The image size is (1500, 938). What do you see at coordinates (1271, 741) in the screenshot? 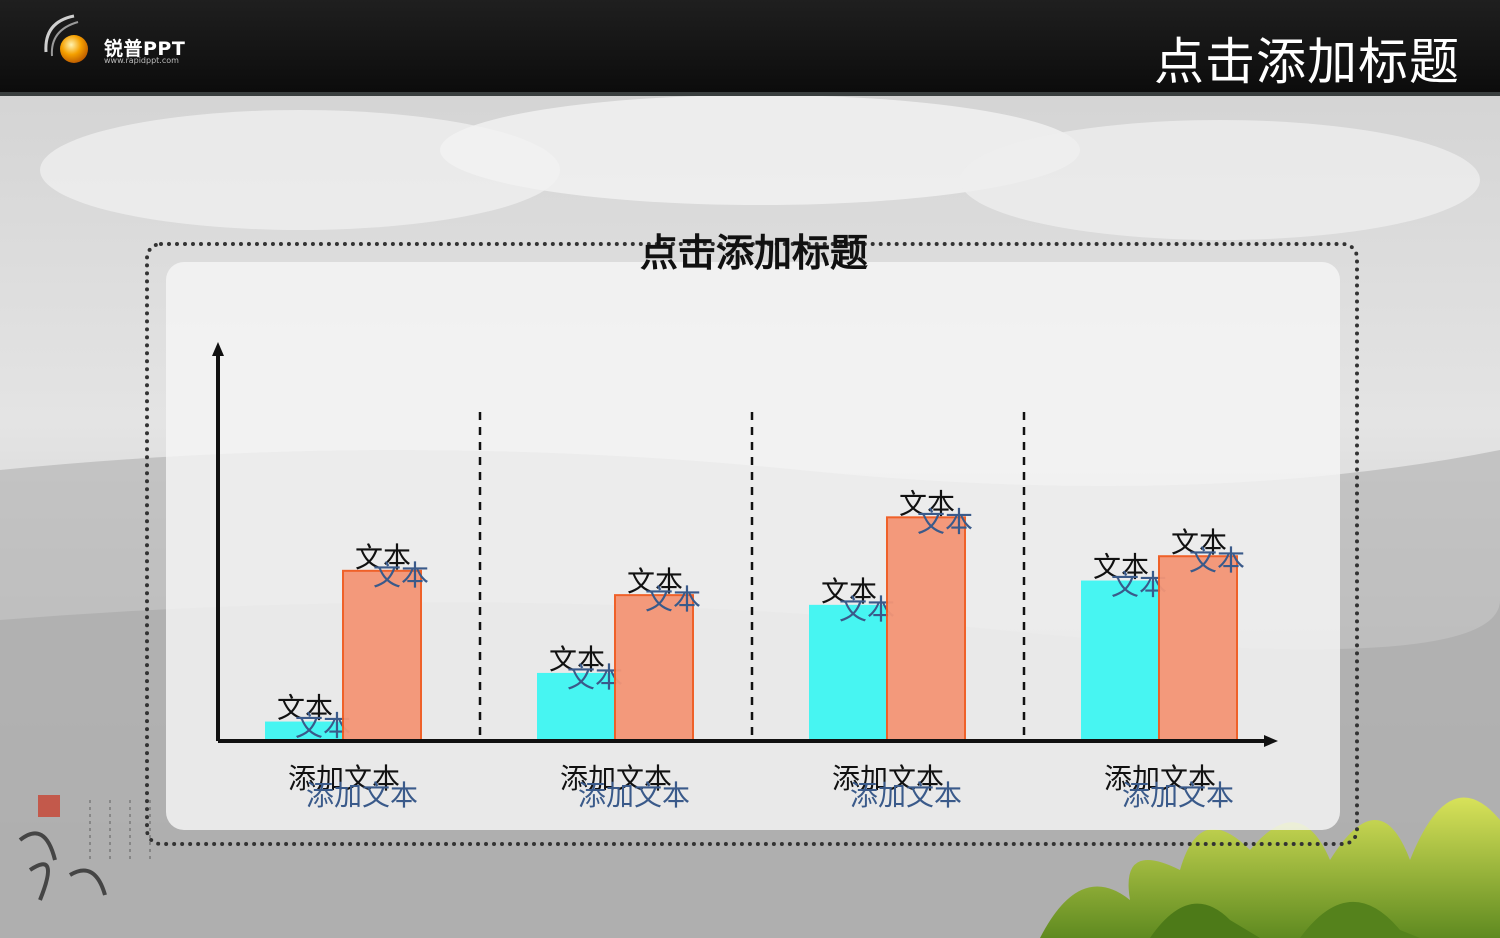
I see `x-axis-arrow` at bounding box center [1271, 741].